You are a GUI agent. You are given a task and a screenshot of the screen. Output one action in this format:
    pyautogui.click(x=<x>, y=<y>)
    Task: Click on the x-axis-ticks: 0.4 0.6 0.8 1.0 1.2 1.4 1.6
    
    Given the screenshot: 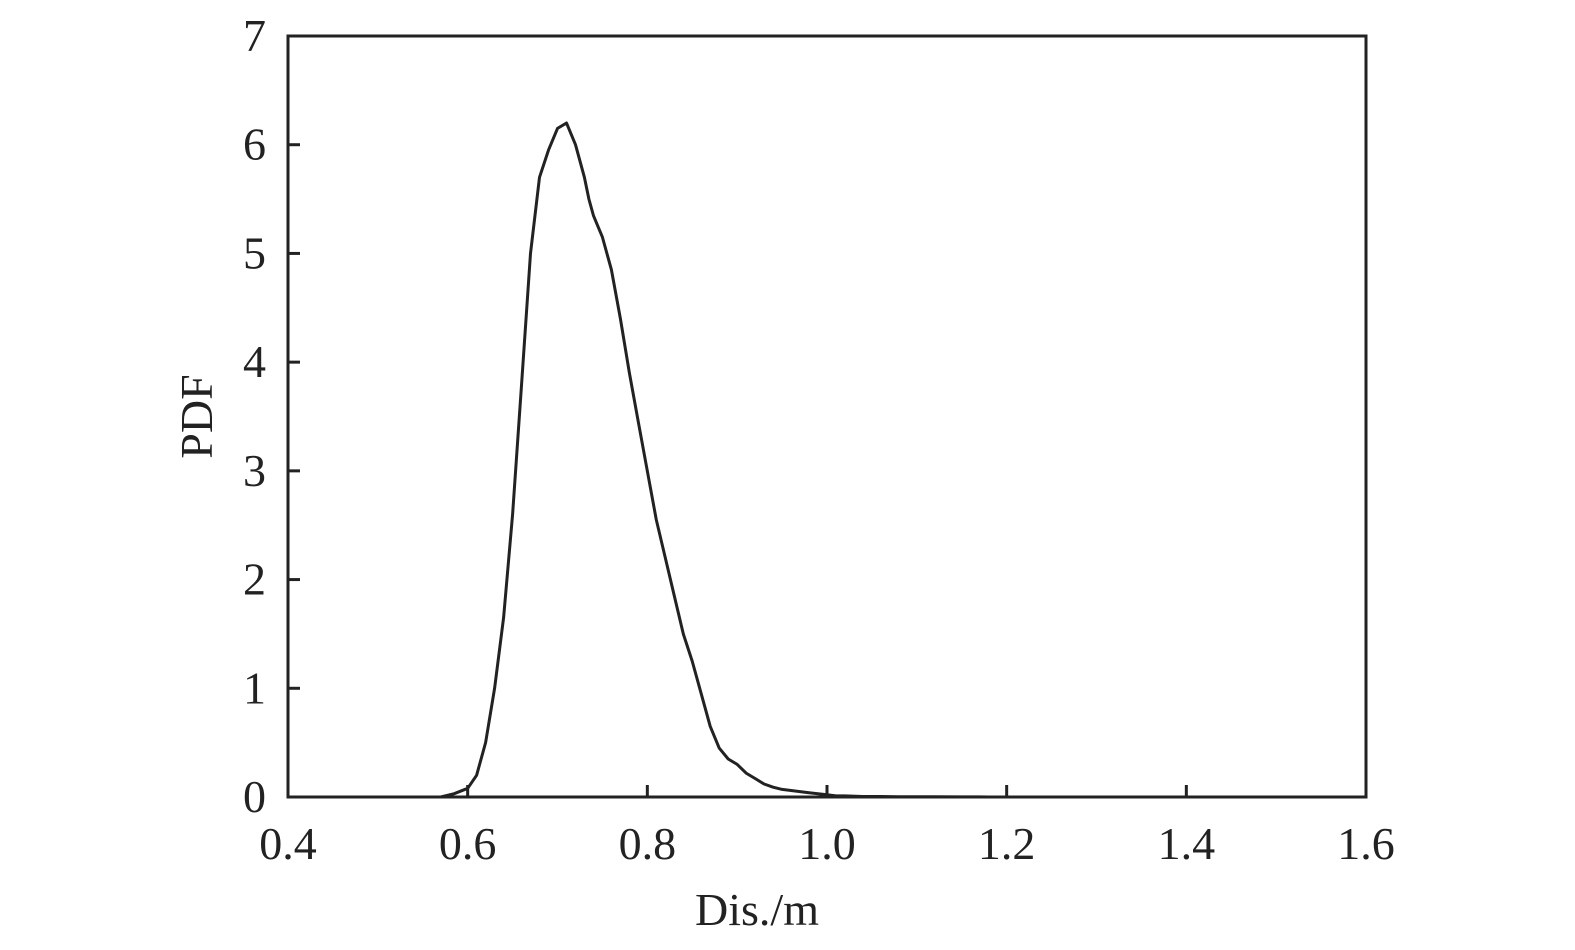 What is the action you would take?
    pyautogui.click(x=827, y=827)
    